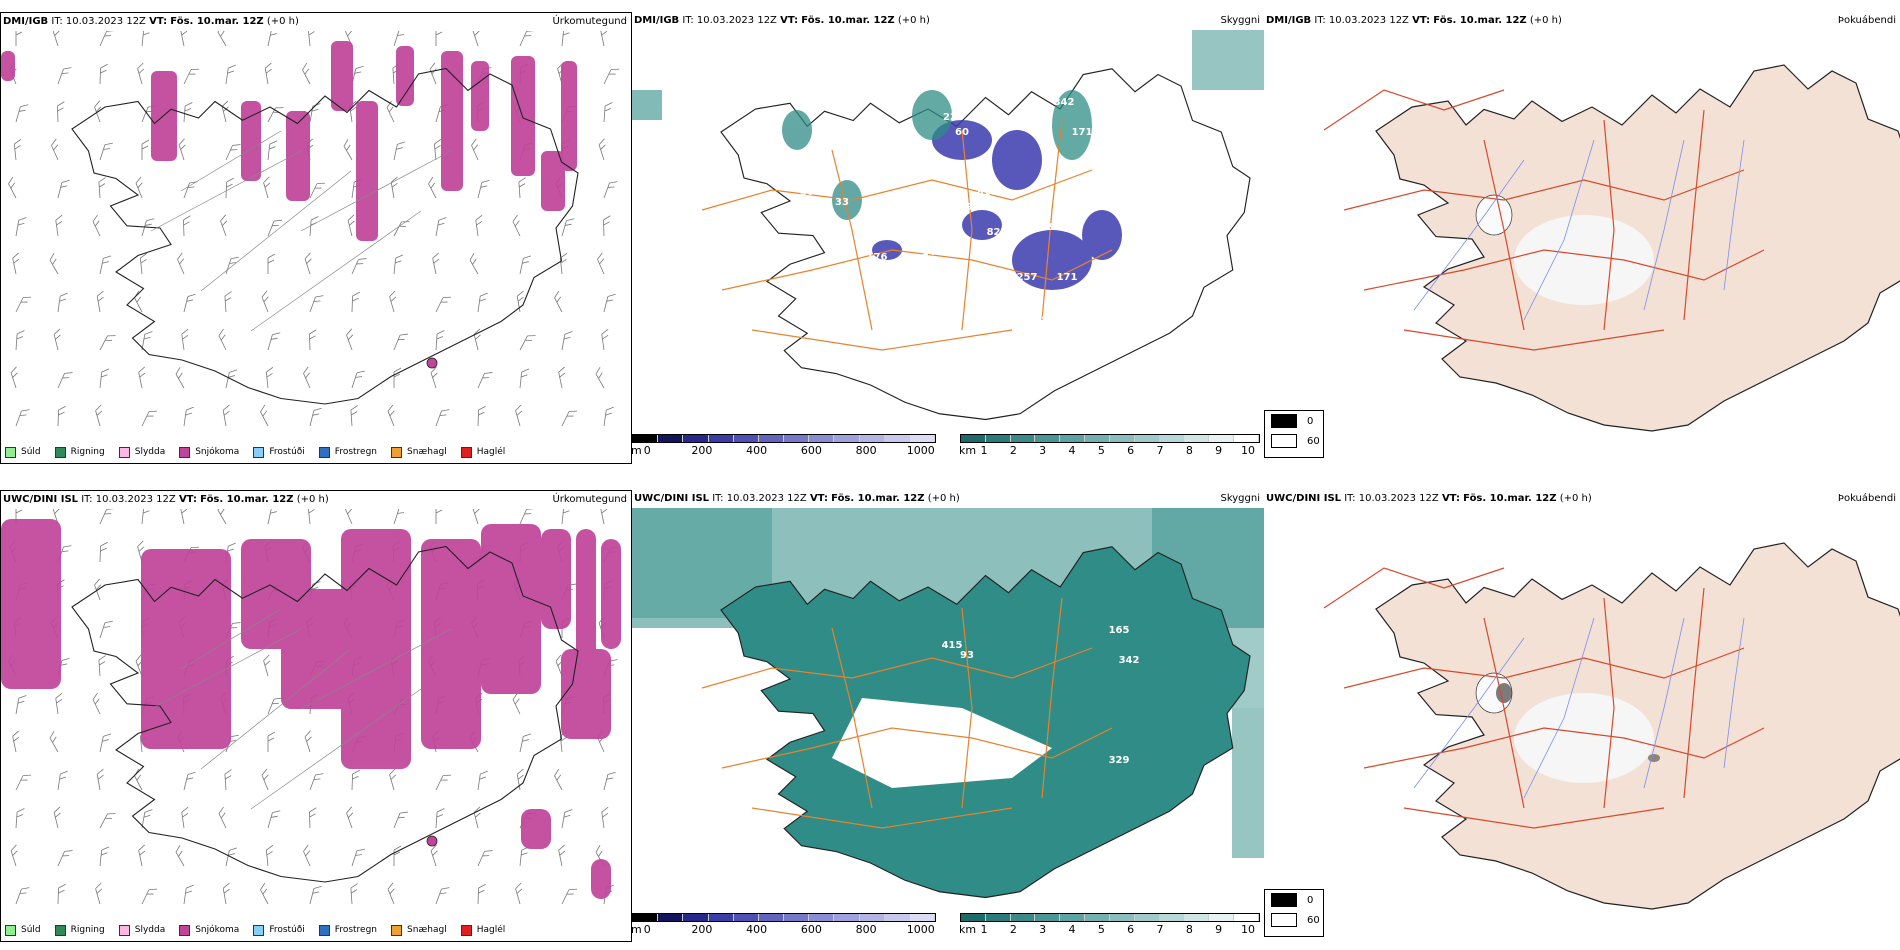 The height and width of the screenshot is (950, 1900). Describe the element at coordinates (636, 929) in the screenshot. I see `scale-unit: m` at that location.